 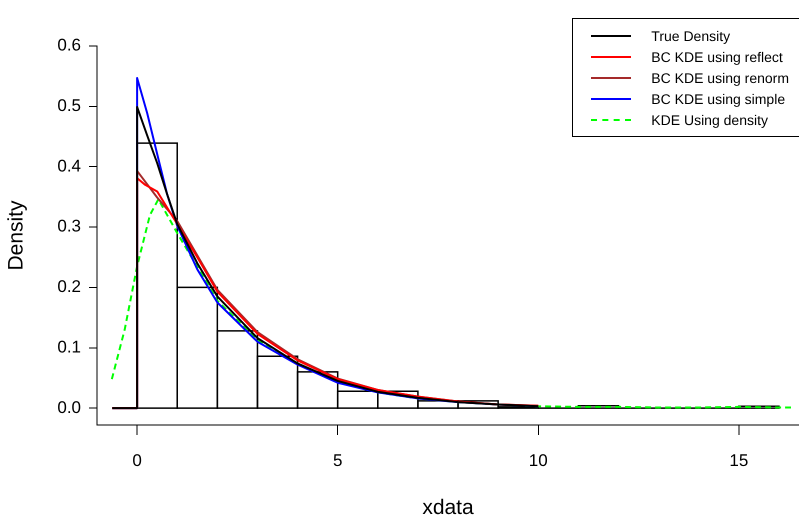 I want to click on y-axis-title: Density, so click(x=16, y=235).